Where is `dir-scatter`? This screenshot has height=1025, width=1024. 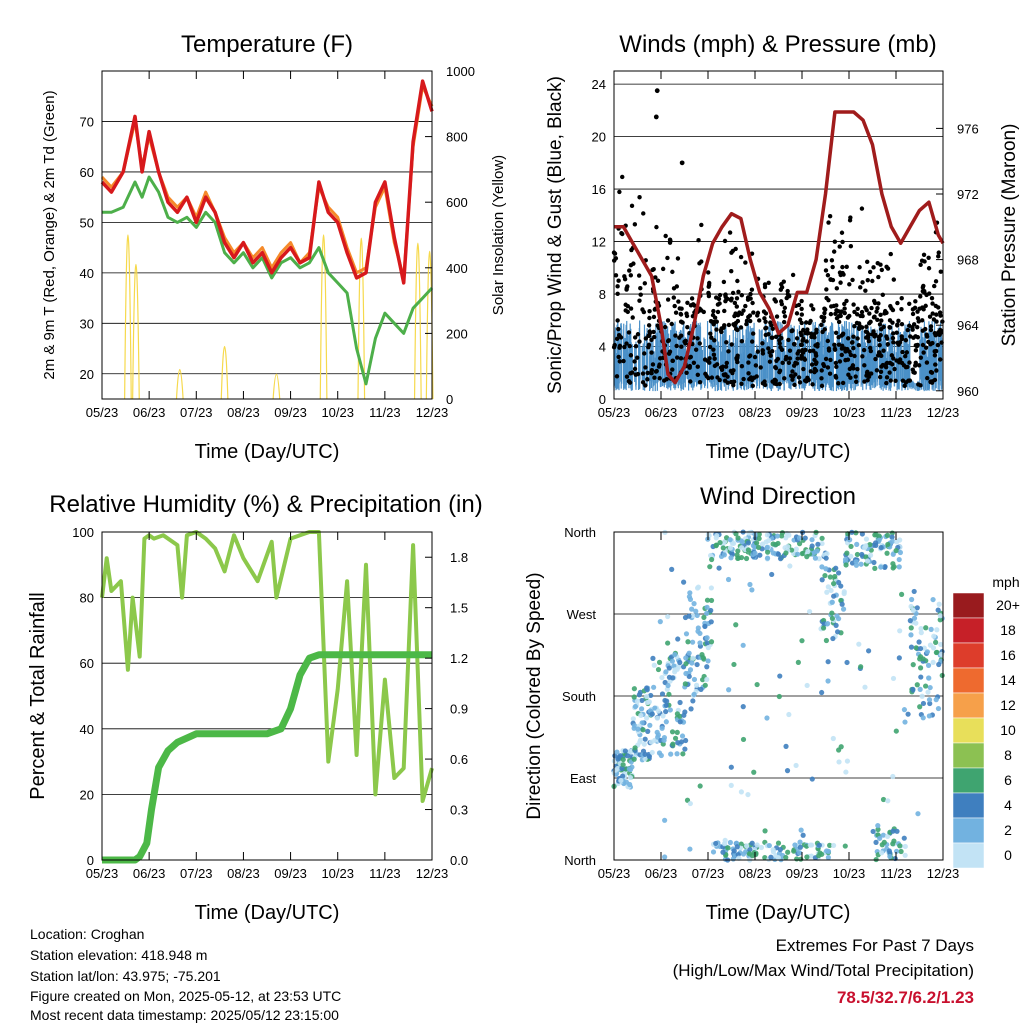 dir-scatter is located at coordinates (778, 696).